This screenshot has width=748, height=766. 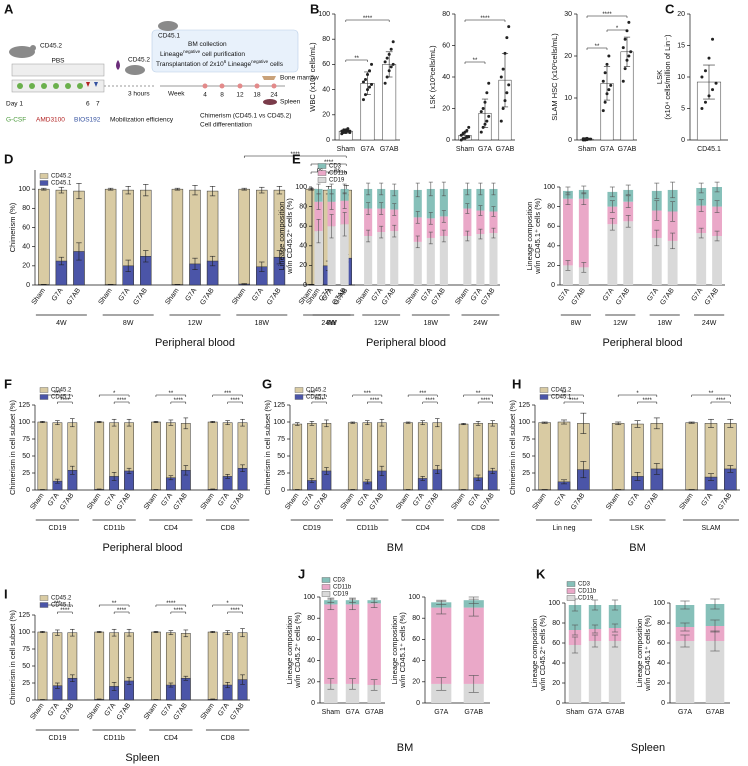 I want to click on x-axis-label: BM, so click(x=405, y=748).